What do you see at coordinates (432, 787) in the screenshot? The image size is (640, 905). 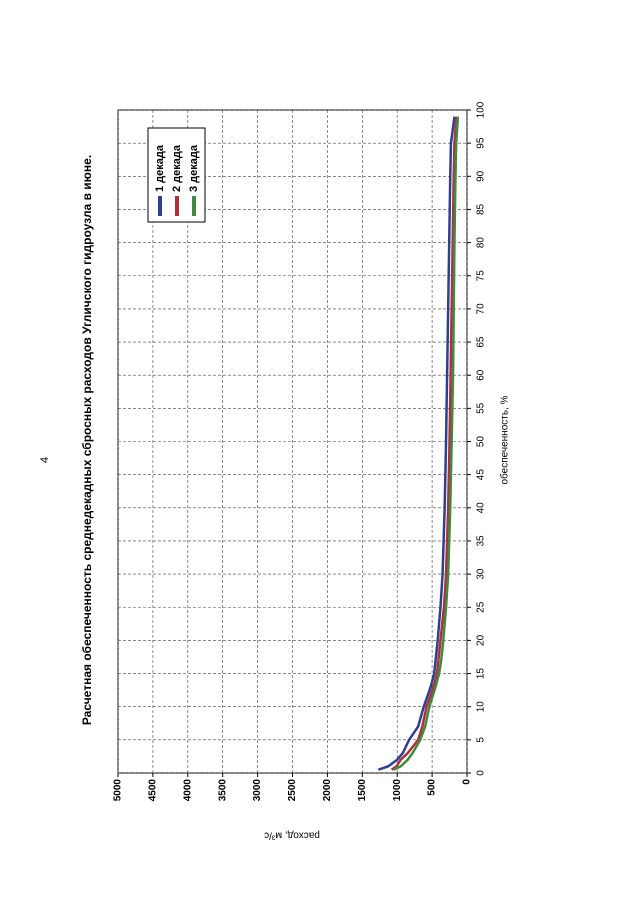 I see `y-tick-label: 500` at bounding box center [432, 787].